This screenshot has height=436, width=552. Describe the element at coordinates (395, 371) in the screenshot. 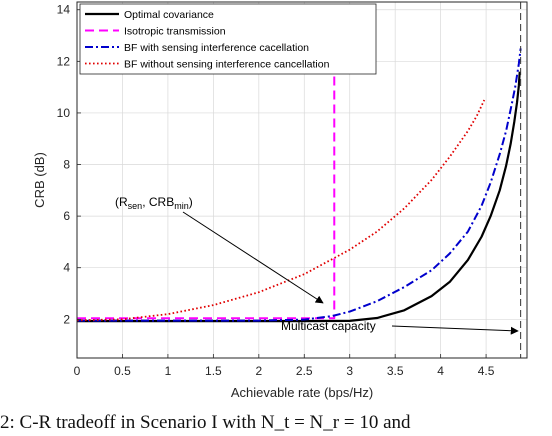

I see `x-tick-label: 3.5` at that location.